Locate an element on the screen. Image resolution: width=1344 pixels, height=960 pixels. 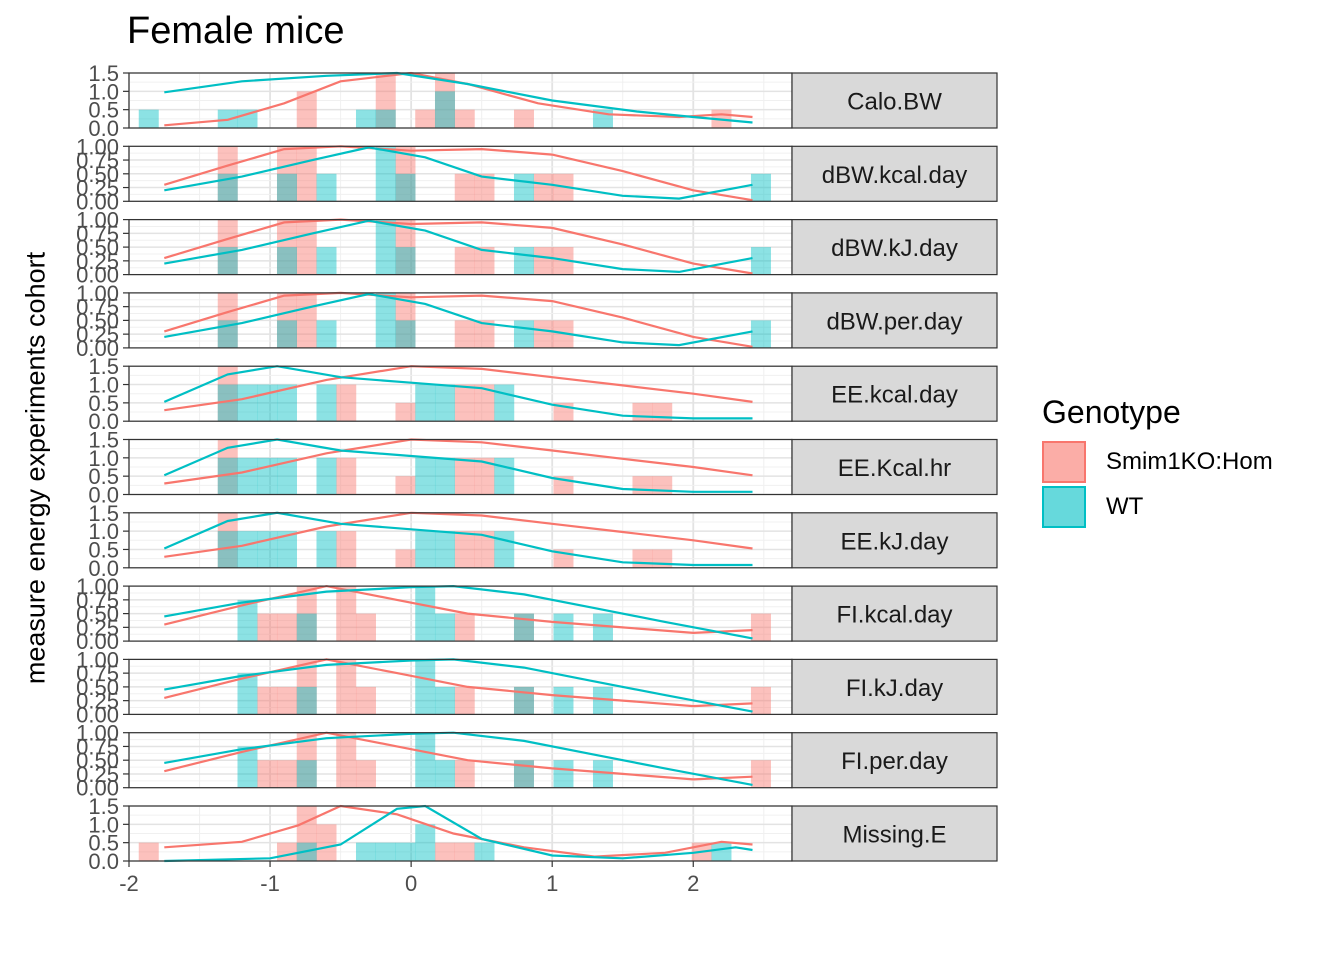
legend-label-smim1ko: Smim1KO:Hom is located at coordinates (1189, 461).